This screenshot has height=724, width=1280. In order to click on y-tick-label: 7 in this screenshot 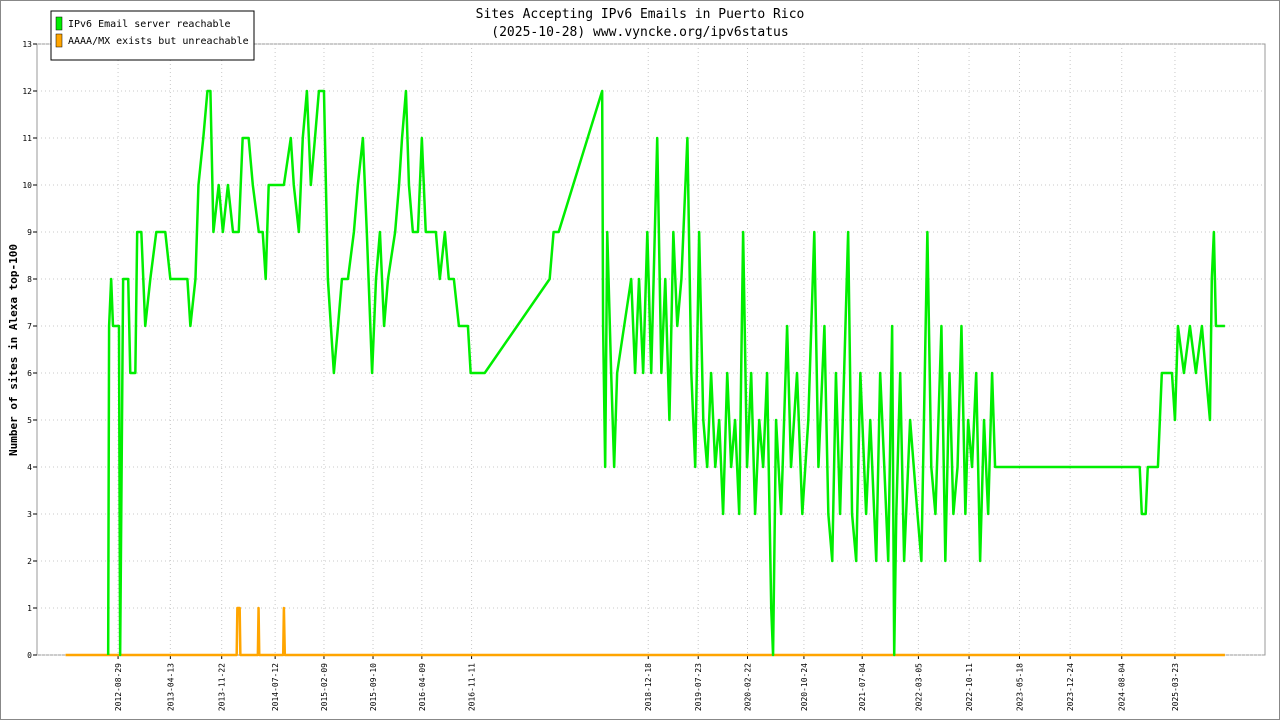, I will do `click(29, 326)`.